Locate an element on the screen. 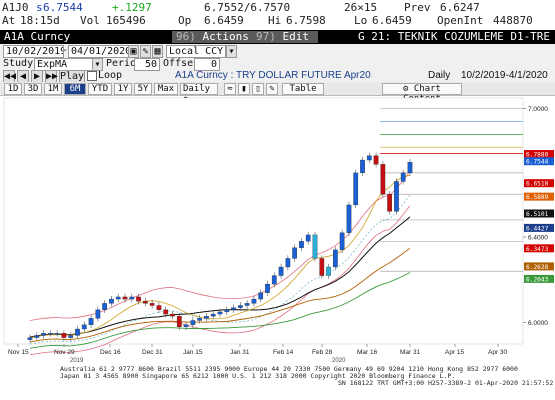 The width and height of the screenshot is (555, 400). edit-menu: 97) Edit ▾ is located at coordinates (285, 42).